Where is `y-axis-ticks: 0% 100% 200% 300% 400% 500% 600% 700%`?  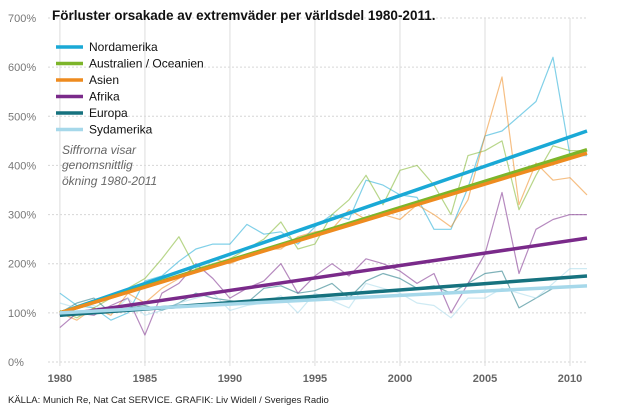
y-axis-ticks: 0% 100% 200% 300% 400% 500% 600% 700% is located at coordinates (22, 191).